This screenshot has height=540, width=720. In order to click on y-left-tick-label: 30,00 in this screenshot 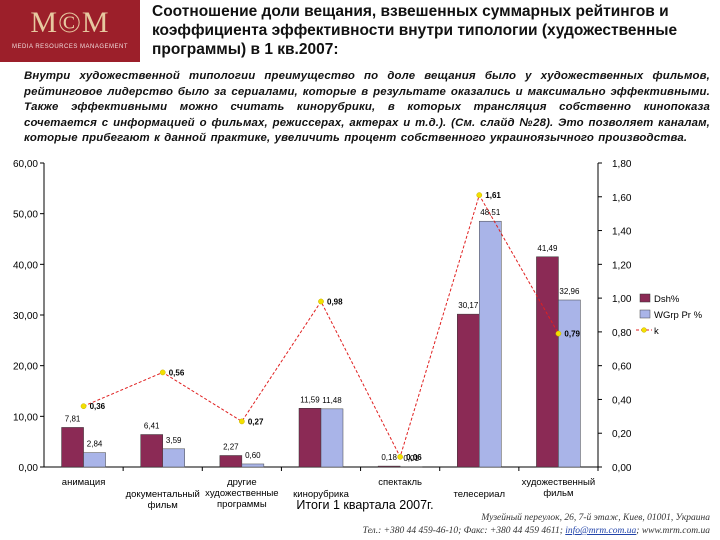, I will do `click(25, 316)`.